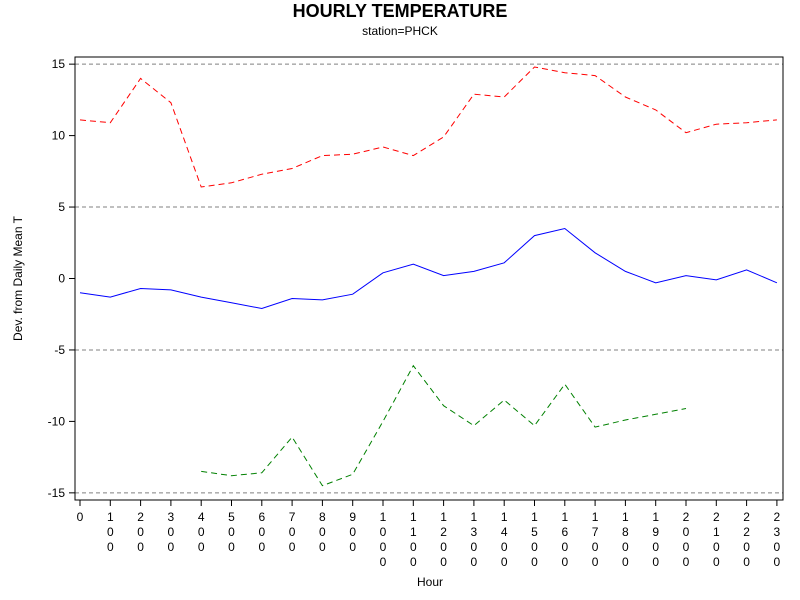 The height and width of the screenshot is (600, 800). I want to click on y-tick-label: 15, so click(59, 64).